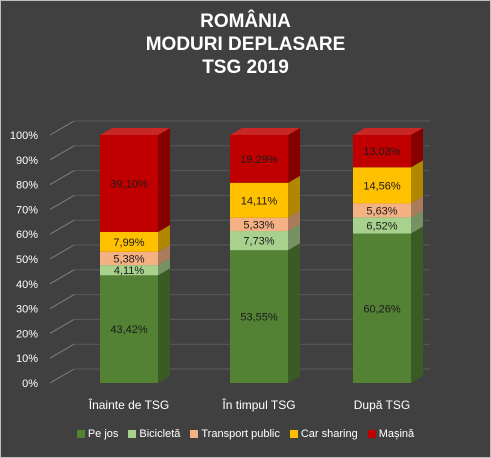 The width and height of the screenshot is (491, 458). I want to click on chart-title-line-1: ROMÂNIA, so click(245, 21).